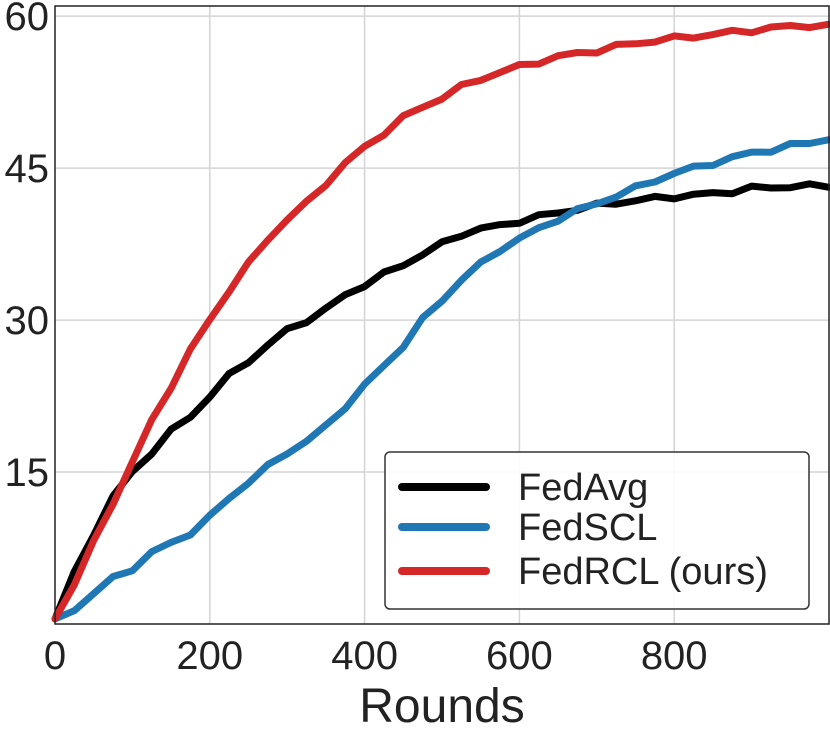 Image resolution: width=830 pixels, height=734 pixels. What do you see at coordinates (364, 656) in the screenshot?
I see `x-tick-label: 400` at bounding box center [364, 656].